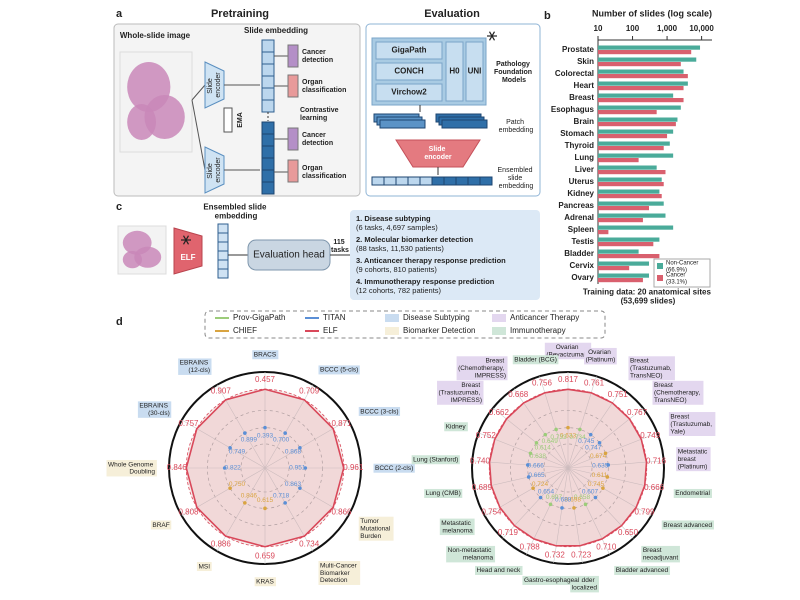 The image size is (800, 600). What do you see at coordinates (516, 178) in the screenshot?
I see `label: Ensembled slide embedding` at bounding box center [516, 178].